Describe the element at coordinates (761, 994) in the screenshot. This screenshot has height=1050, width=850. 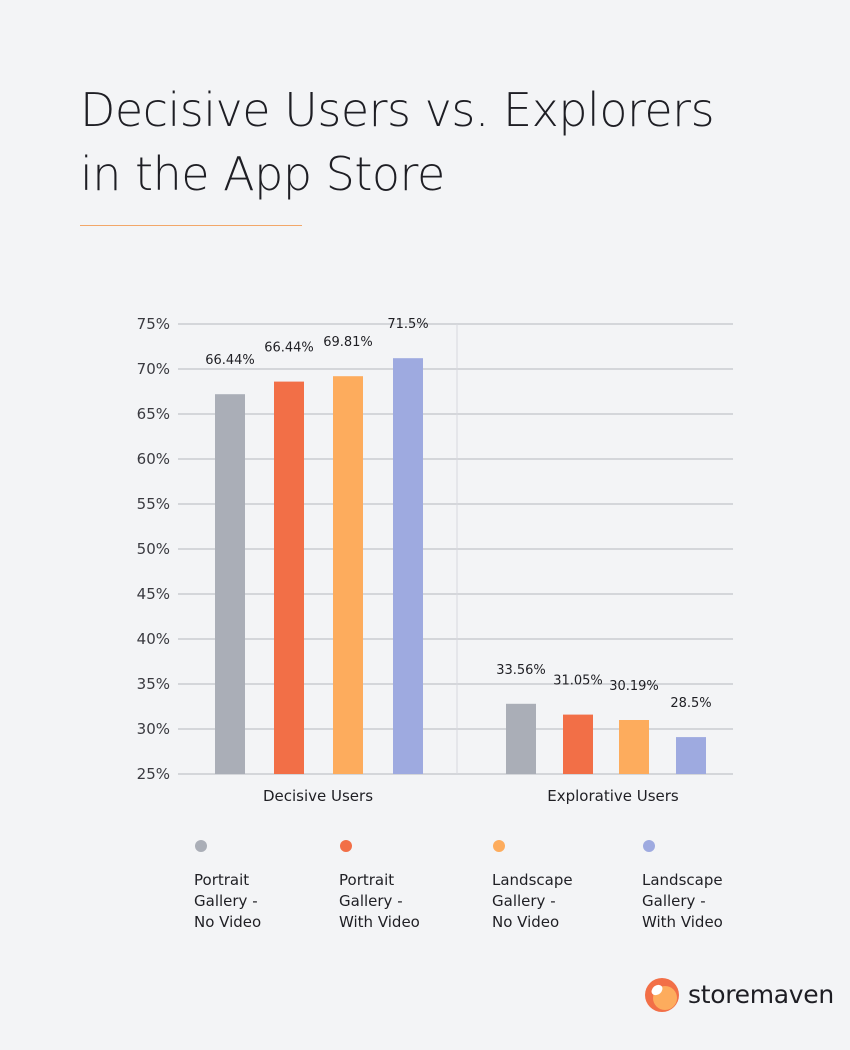
I see `brand-name: storemaven` at that location.